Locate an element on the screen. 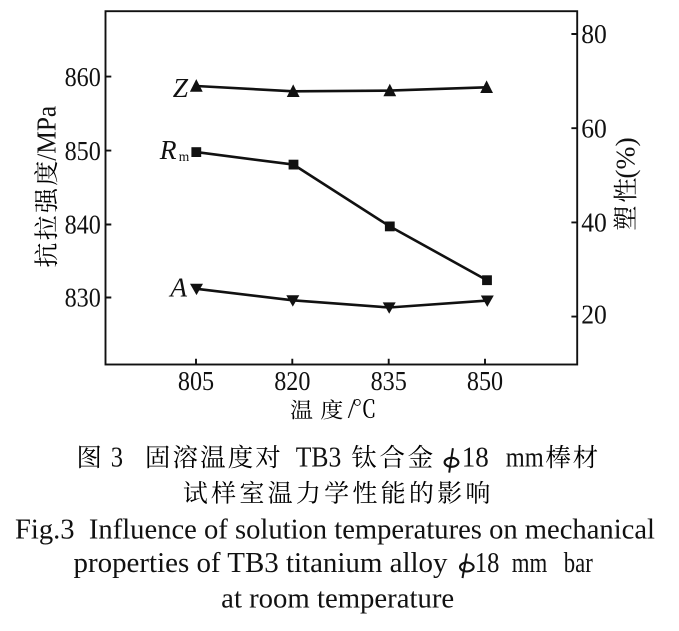 This screenshot has height=631, width=679. svg-text: 835 is located at coordinates (389, 380).